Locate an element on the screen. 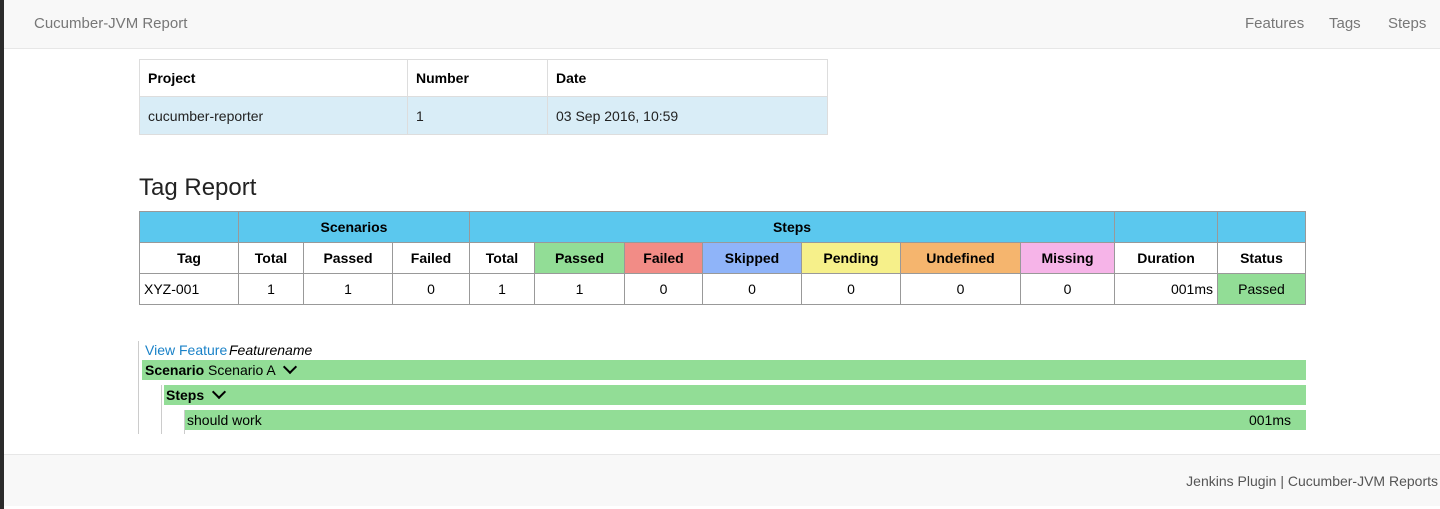  col-steps-undefined: Undefined is located at coordinates (960, 258).